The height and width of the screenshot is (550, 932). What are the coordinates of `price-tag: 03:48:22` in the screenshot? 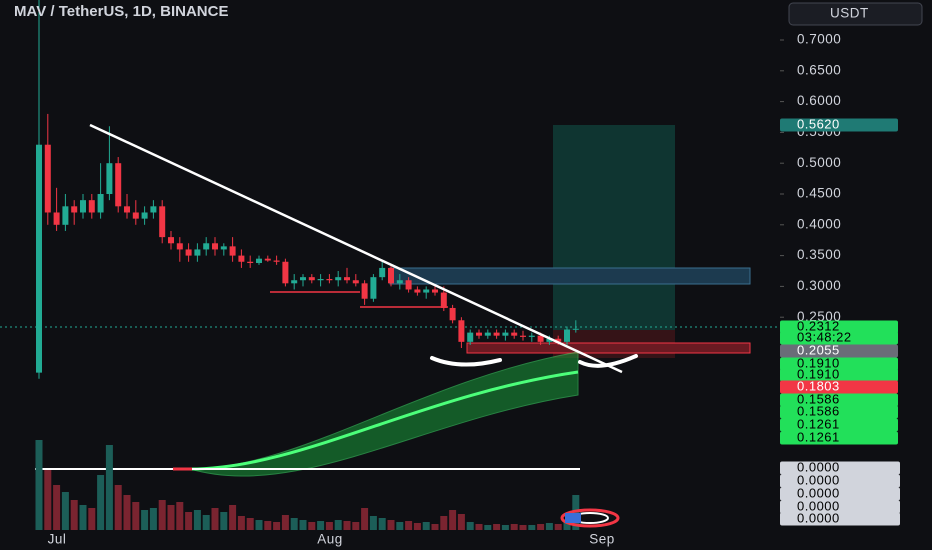 It's located at (824, 336).